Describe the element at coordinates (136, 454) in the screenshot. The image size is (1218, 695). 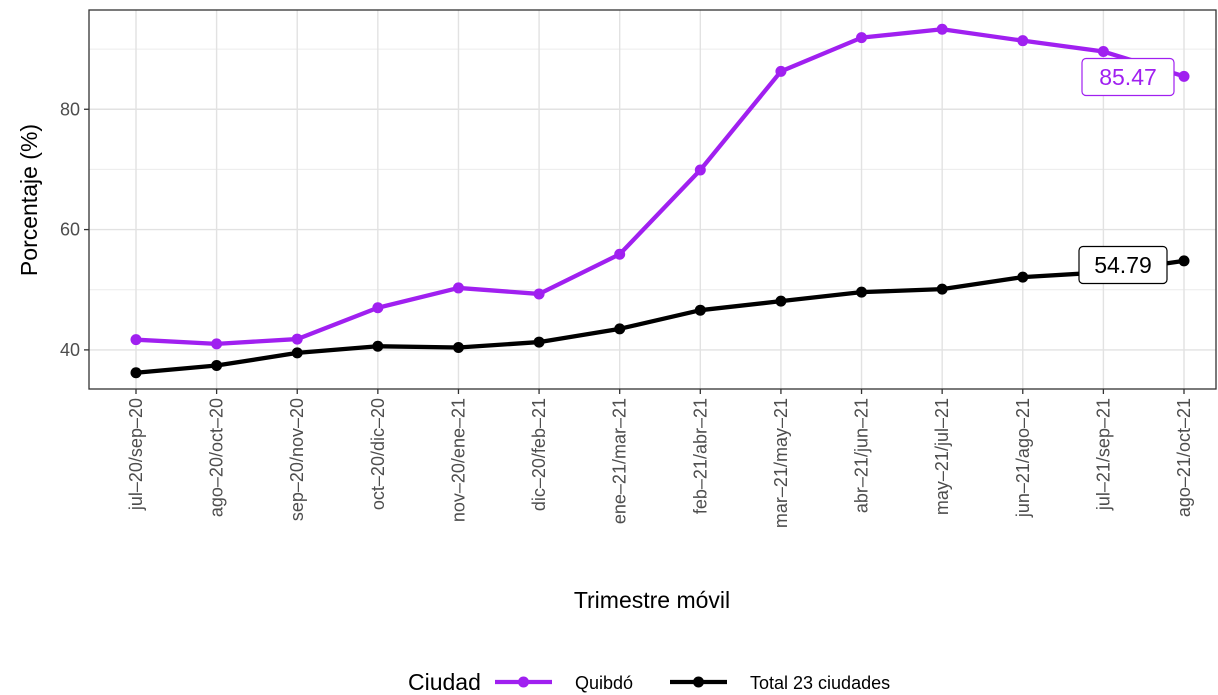
I see `x-tick-label: jul–20/sep–20` at that location.